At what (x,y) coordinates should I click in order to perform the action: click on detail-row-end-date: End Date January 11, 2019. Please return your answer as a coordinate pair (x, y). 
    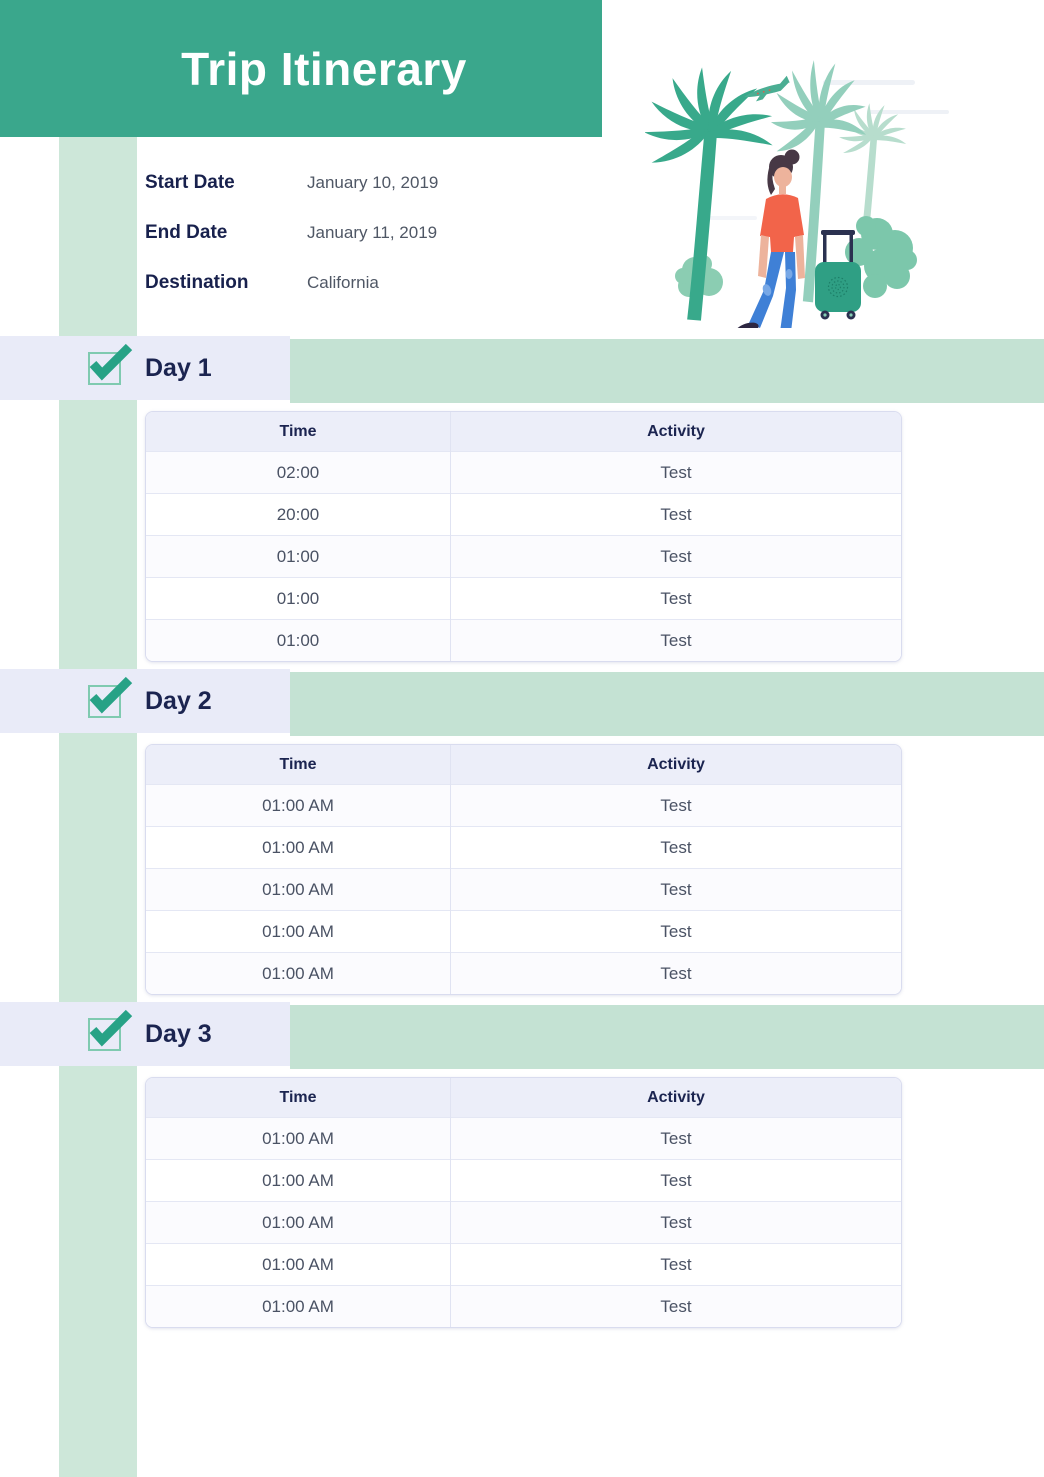
    Looking at the image, I should click on (375, 233).